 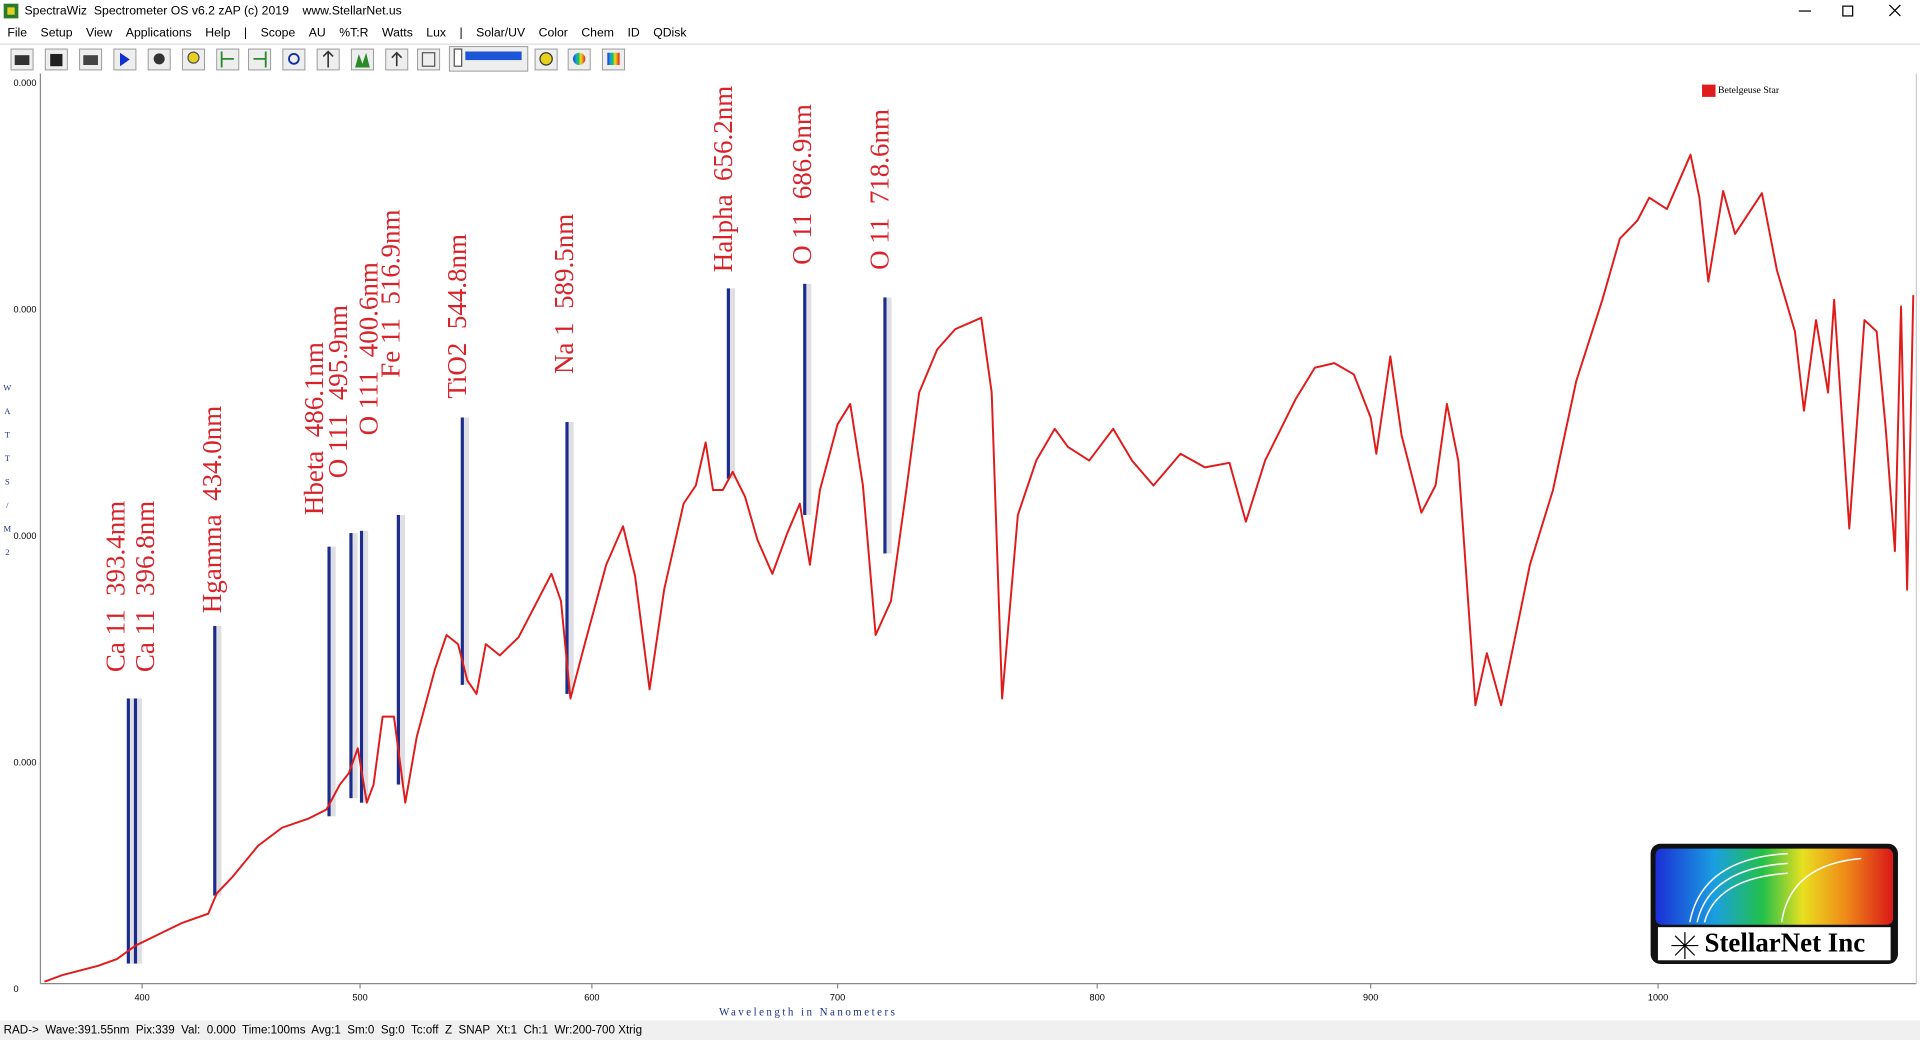 What do you see at coordinates (597, 32) in the screenshot?
I see `menu-item: Chem` at bounding box center [597, 32].